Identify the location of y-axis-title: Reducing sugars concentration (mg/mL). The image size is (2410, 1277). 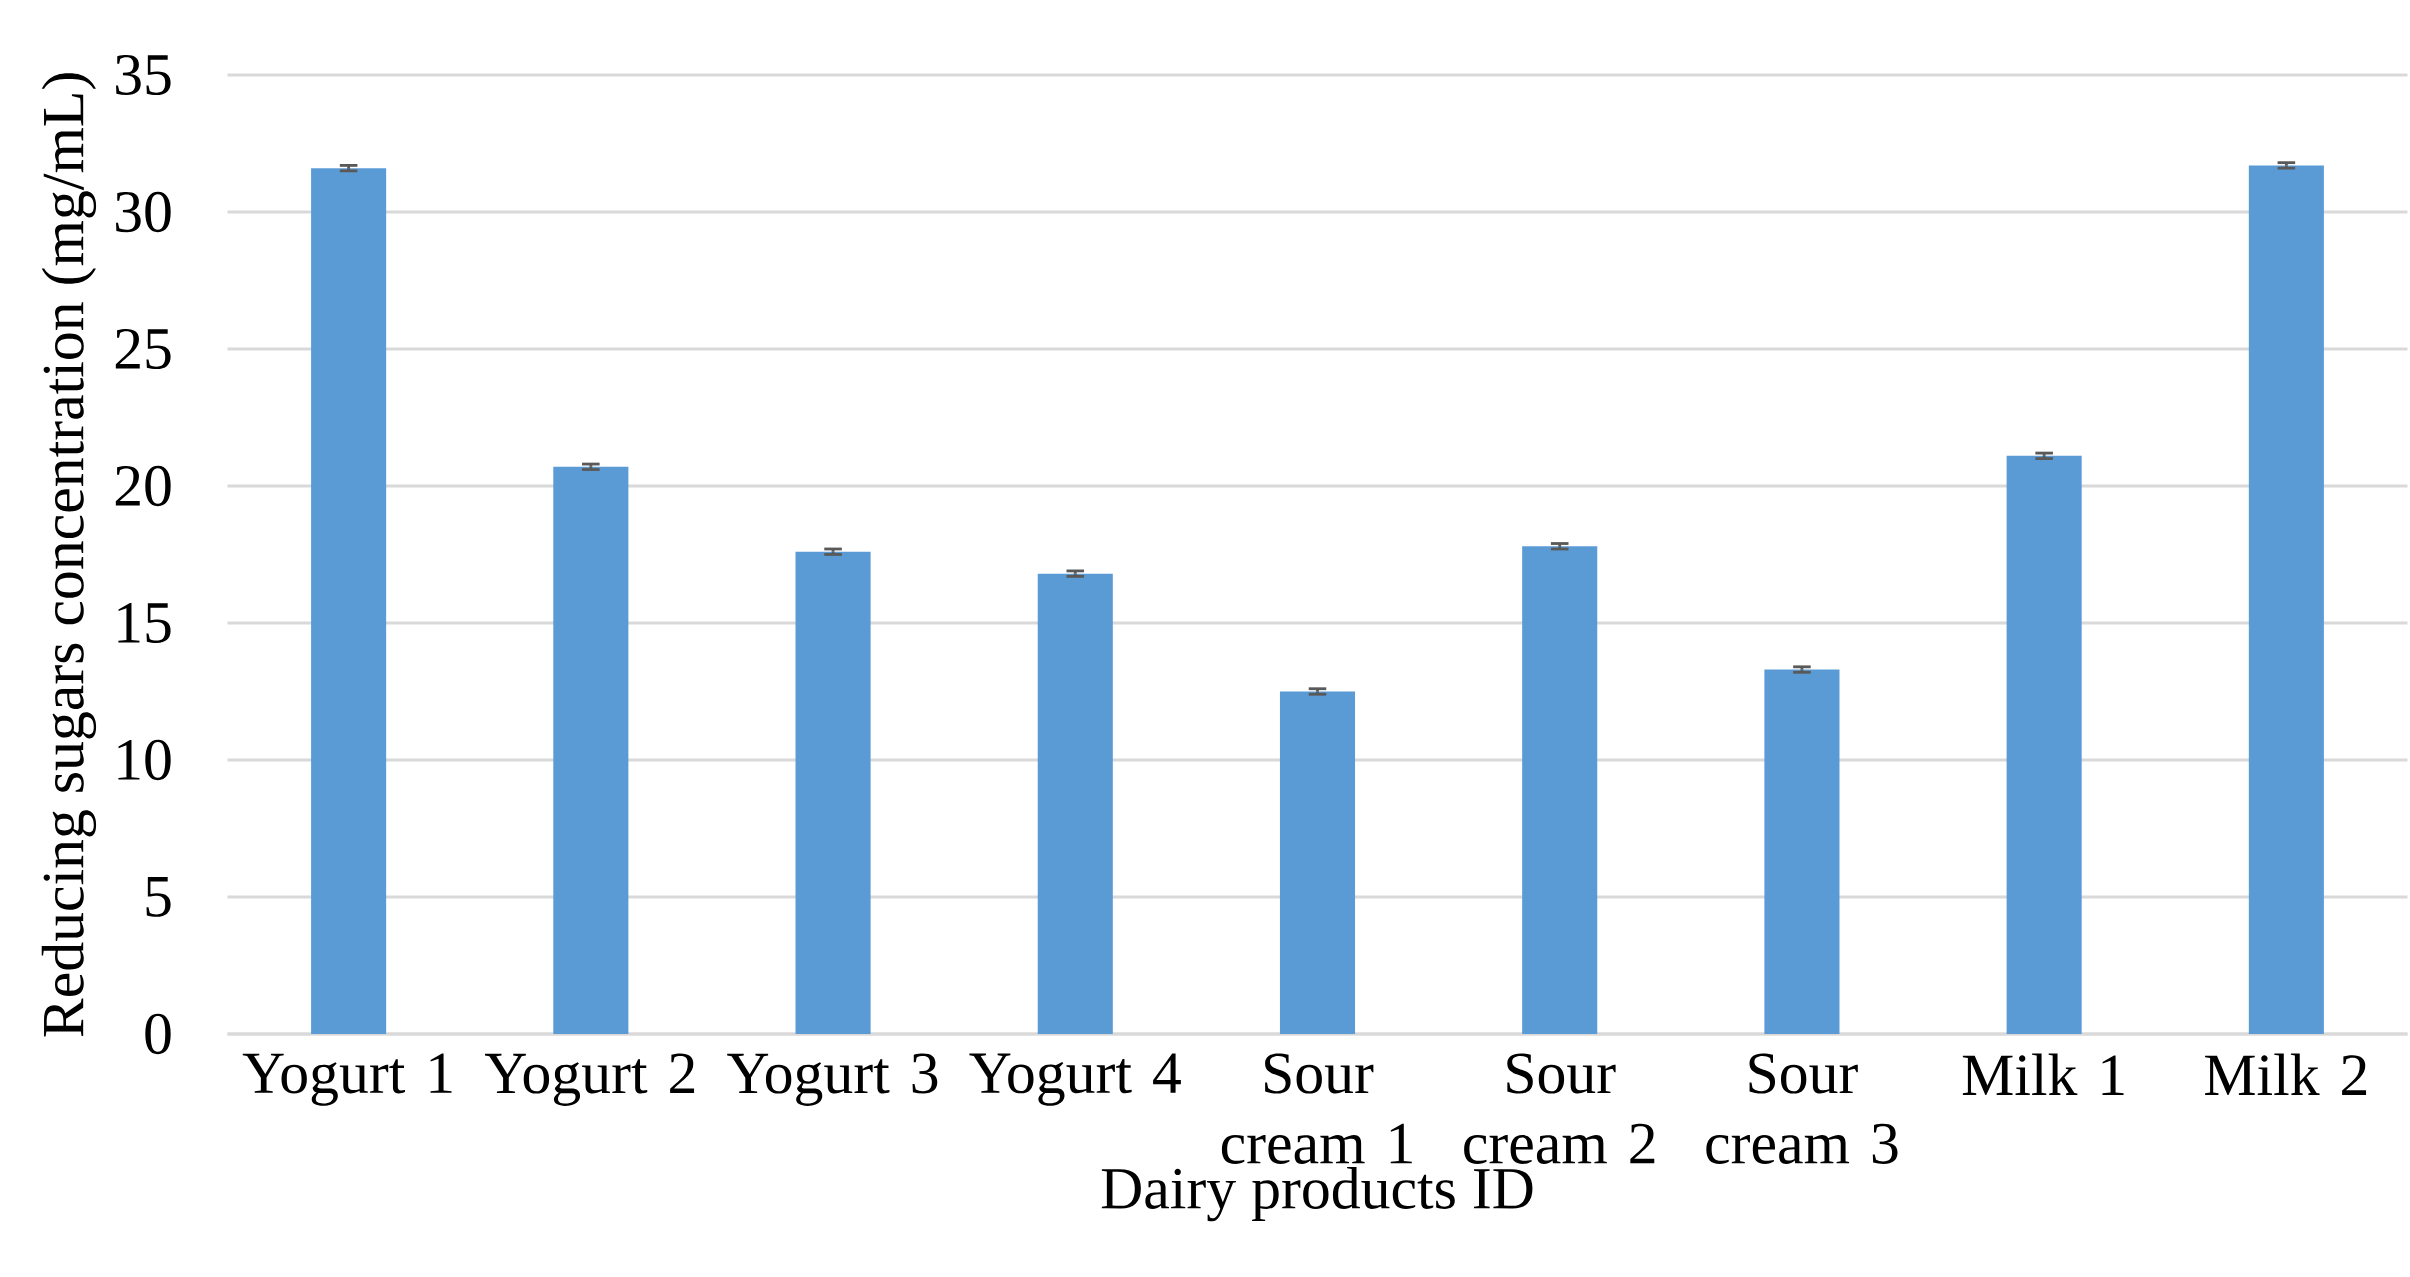
(69, 555).